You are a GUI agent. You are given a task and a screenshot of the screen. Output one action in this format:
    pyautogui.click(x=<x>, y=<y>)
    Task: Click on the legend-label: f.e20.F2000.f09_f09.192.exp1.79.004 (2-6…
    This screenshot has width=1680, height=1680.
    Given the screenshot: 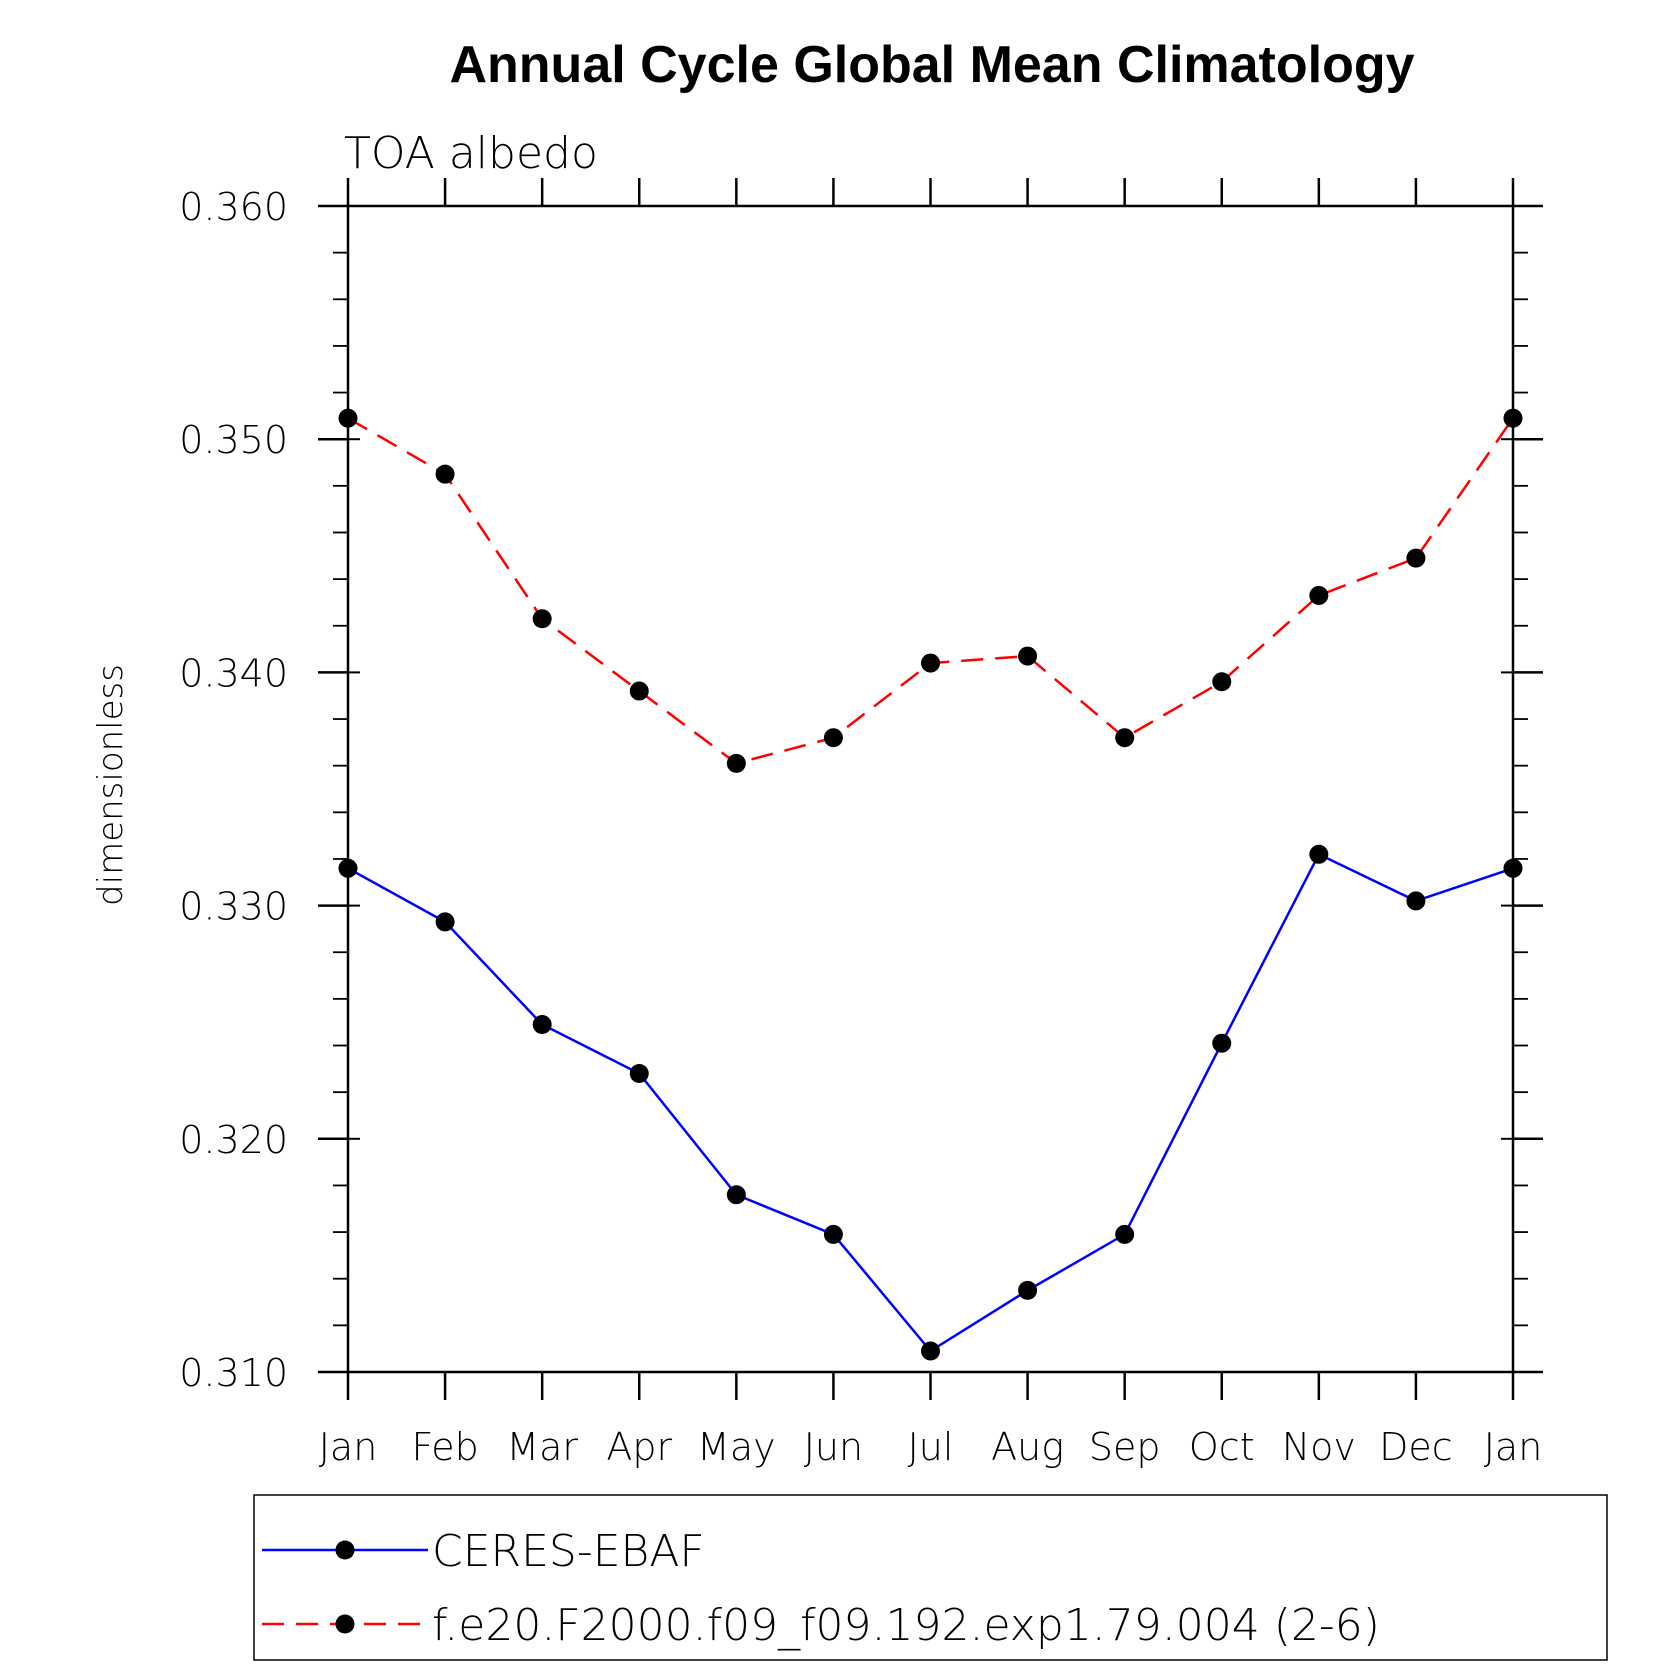 What is the action you would take?
    pyautogui.click(x=906, y=1625)
    